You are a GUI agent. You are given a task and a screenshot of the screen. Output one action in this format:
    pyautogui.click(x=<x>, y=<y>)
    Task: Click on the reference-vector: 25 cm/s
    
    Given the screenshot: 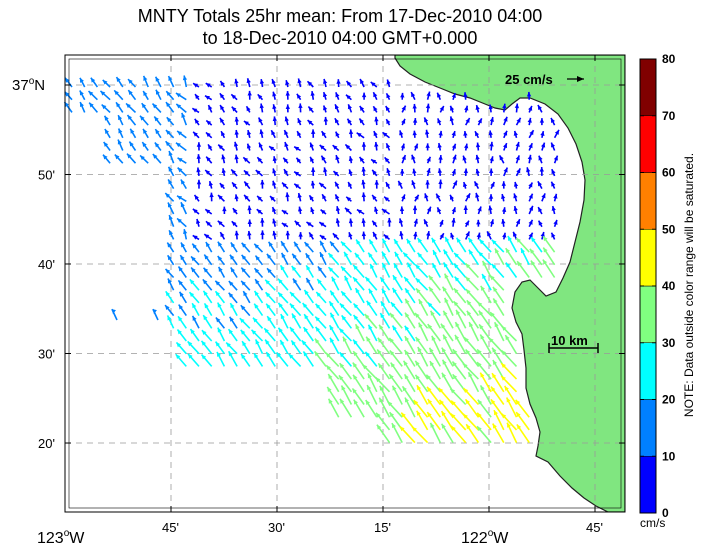 What is the action you would take?
    pyautogui.click(x=544, y=79)
    